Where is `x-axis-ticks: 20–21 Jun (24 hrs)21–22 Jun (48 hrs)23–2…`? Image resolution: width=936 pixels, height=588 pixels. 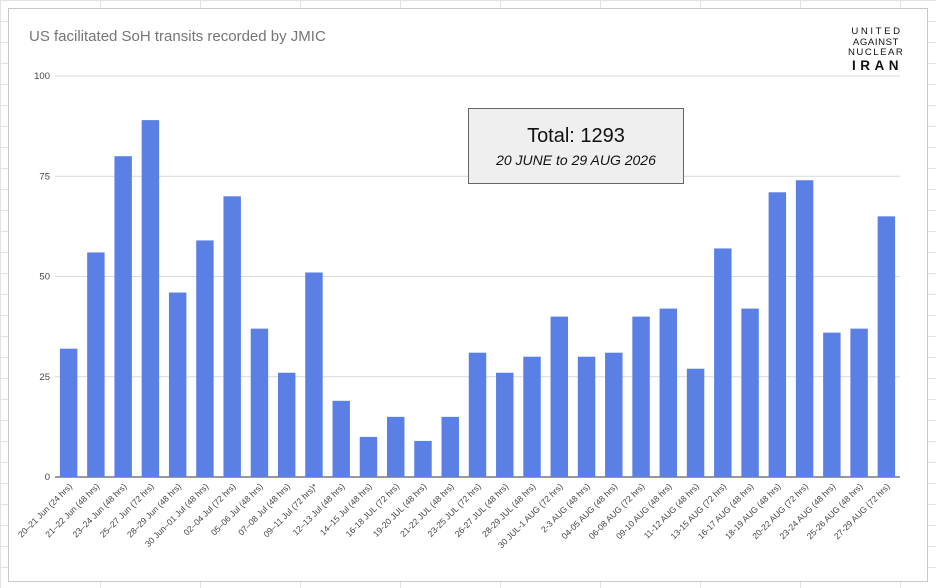
x-axis-ticks: 20–21 Jun (24 hrs)21–22 Jun (48 hrs)23–2… is located at coordinates (454, 515).